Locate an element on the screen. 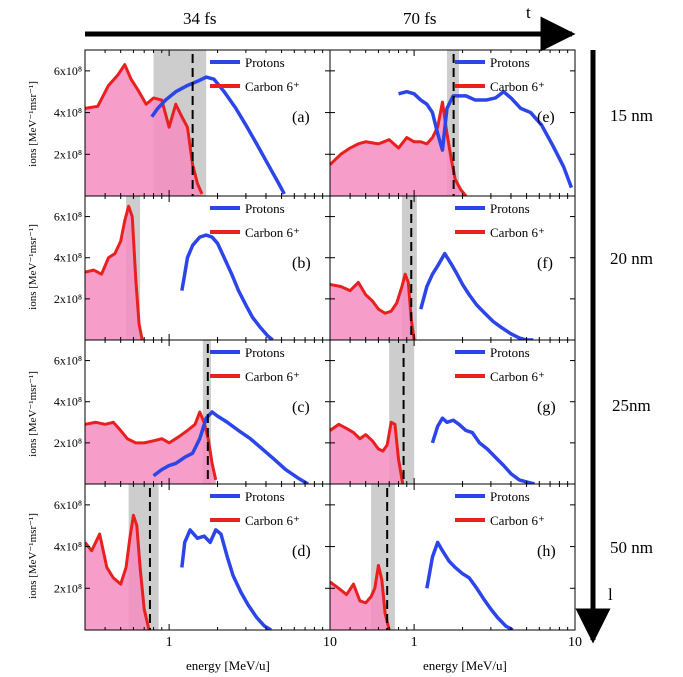 Image resolution: width=683 pixels, height=677 pixels. panel-h: 1 10 Protons Carbon 6⁺ (h) is located at coordinates (455, 566).